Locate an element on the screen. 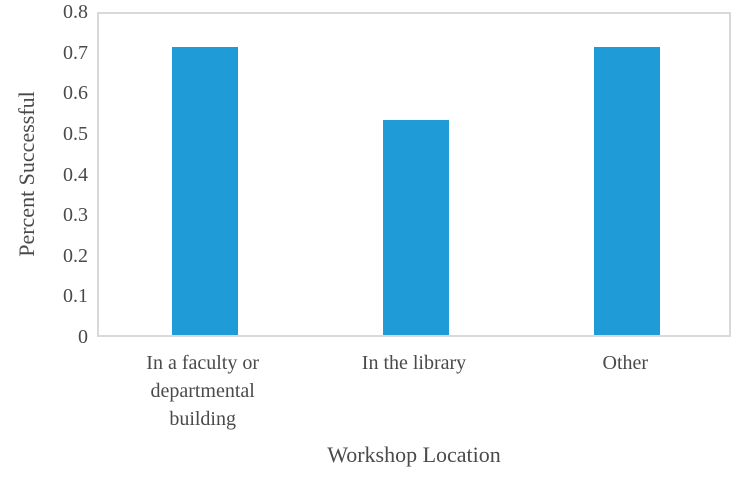 The width and height of the screenshot is (740, 481). y-tick-label-0.8: 0.8 is located at coordinates (75, 12).